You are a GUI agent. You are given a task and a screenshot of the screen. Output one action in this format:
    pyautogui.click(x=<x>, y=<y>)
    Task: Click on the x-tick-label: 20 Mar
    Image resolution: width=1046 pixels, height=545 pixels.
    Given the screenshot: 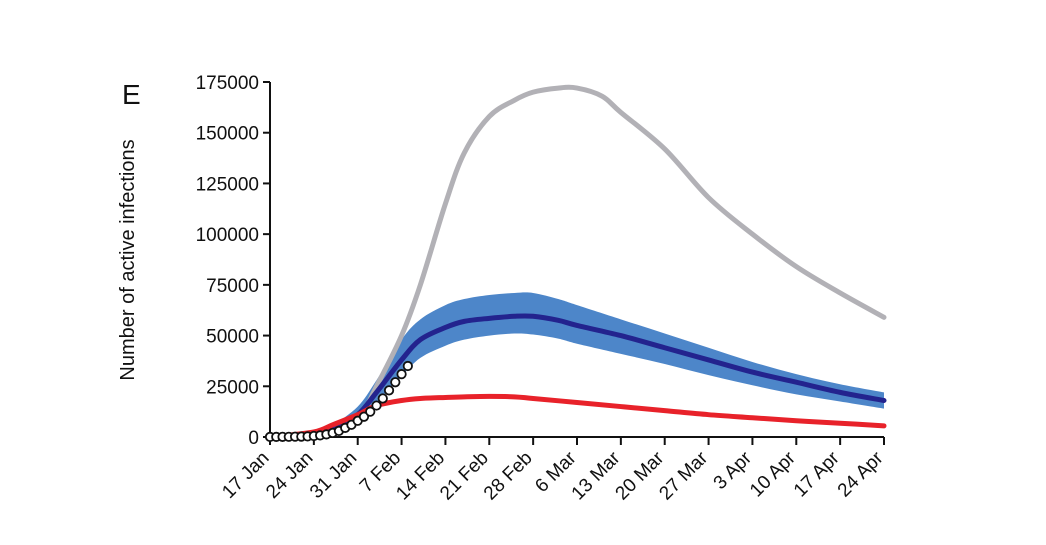 What is the action you would take?
    pyautogui.click(x=640, y=475)
    